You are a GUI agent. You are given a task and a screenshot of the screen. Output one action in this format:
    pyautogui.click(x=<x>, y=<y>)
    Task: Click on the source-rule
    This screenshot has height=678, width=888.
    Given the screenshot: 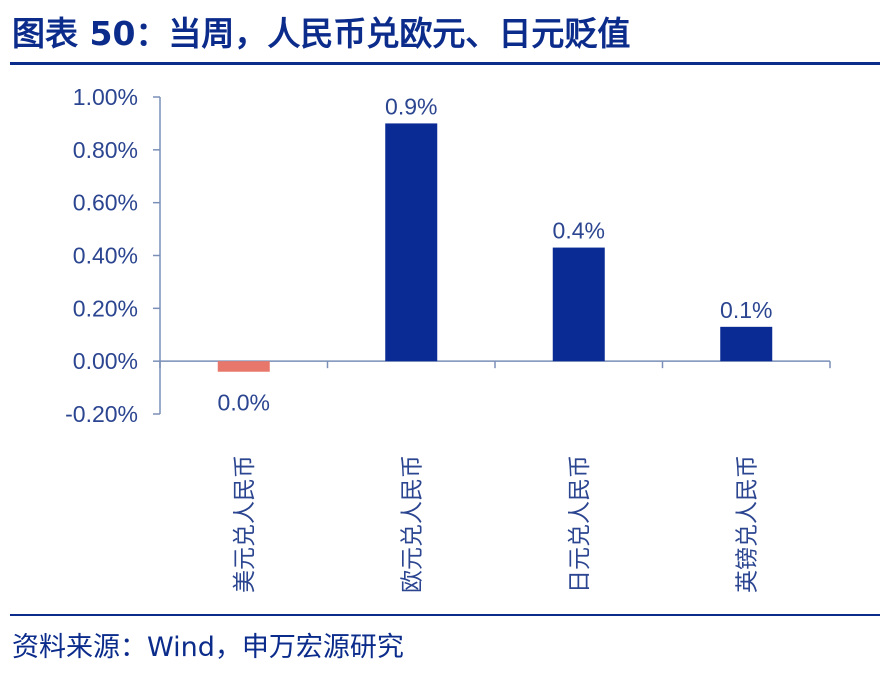 What is the action you would take?
    pyautogui.click(x=445, y=615)
    